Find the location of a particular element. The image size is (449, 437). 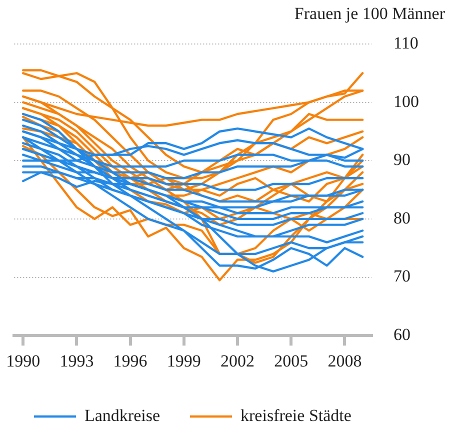

x-tick-label: 2002 is located at coordinates (237, 360).